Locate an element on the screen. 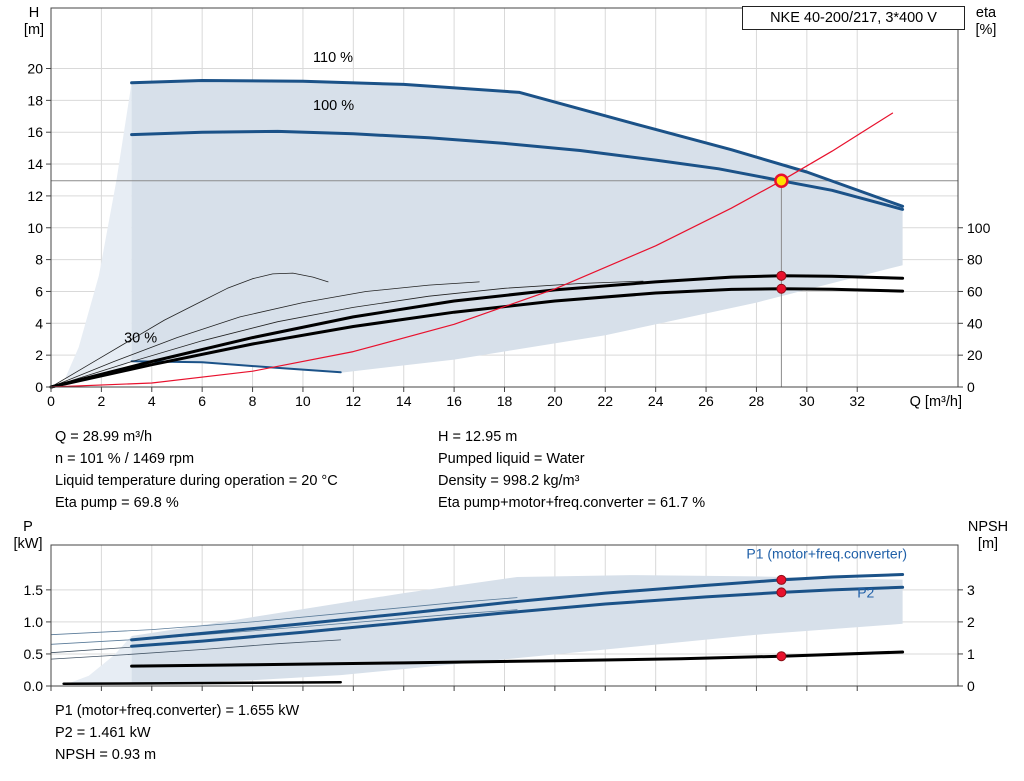 The height and width of the screenshot is (781, 1024). eta-thin-speed-a is located at coordinates (347, 334).